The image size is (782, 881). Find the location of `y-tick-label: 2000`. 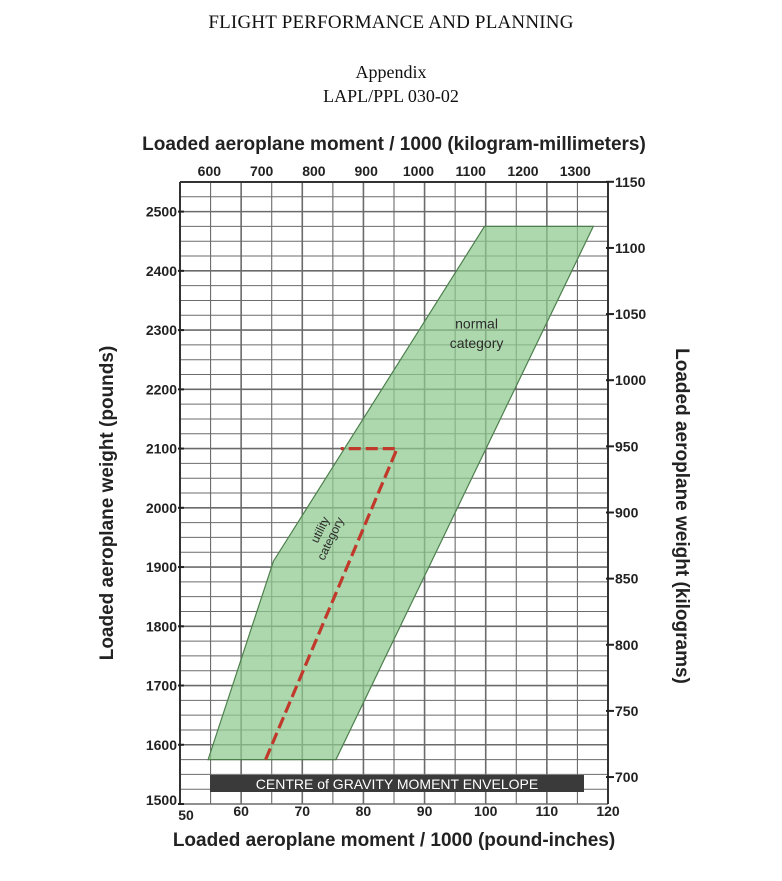

y-tick-label: 2000 is located at coordinates (161, 508).